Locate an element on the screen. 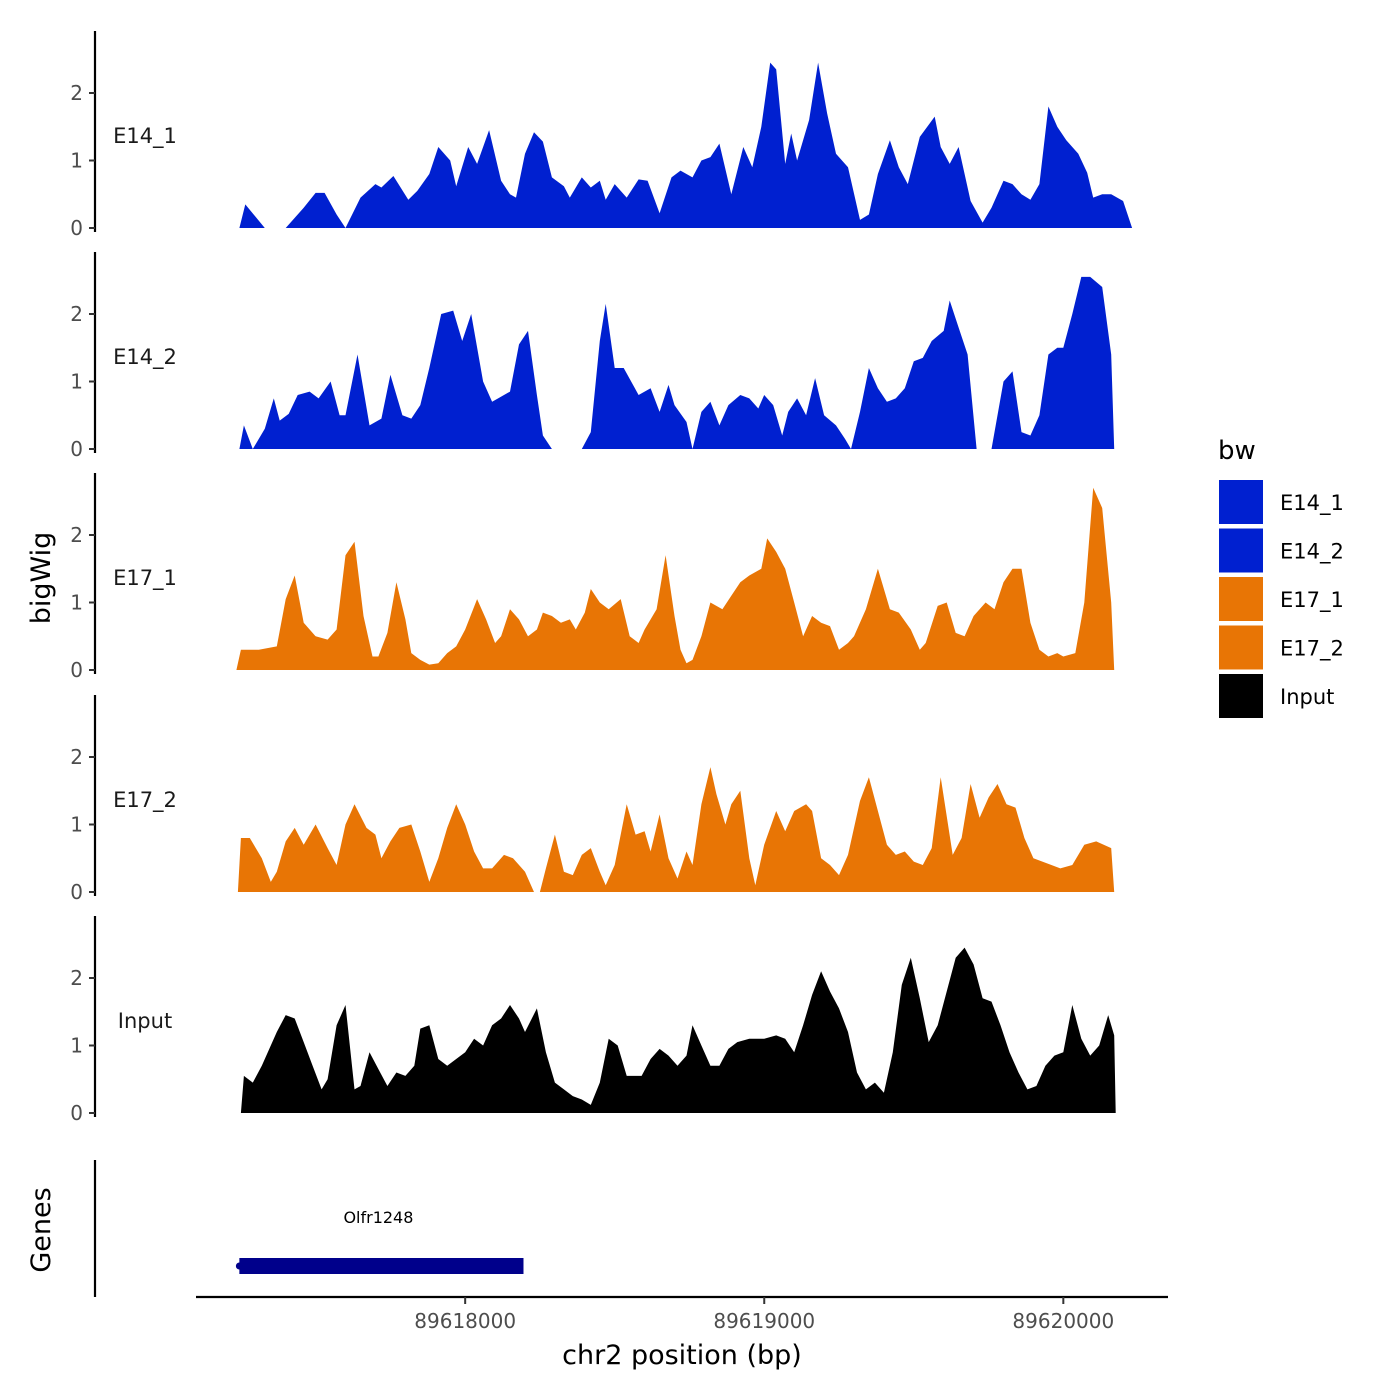 Image resolution: width=1400 pixels, height=1400 pixels. x-axis-title: chr2 position (bp) is located at coordinates (682, 1355).